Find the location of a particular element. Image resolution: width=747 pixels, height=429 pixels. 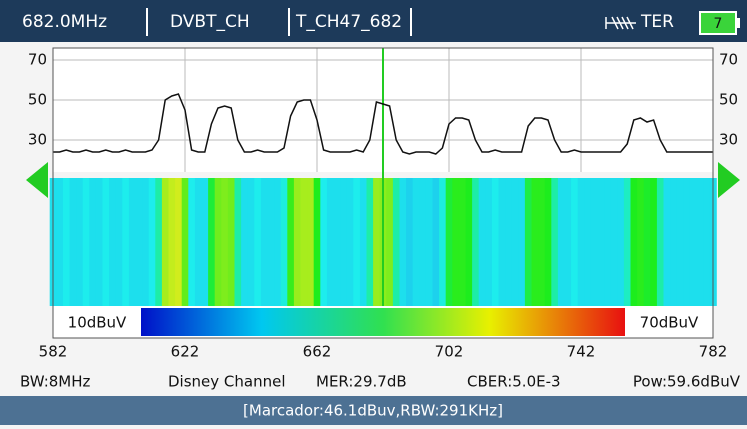

colorbar is located at coordinates (383, 322).